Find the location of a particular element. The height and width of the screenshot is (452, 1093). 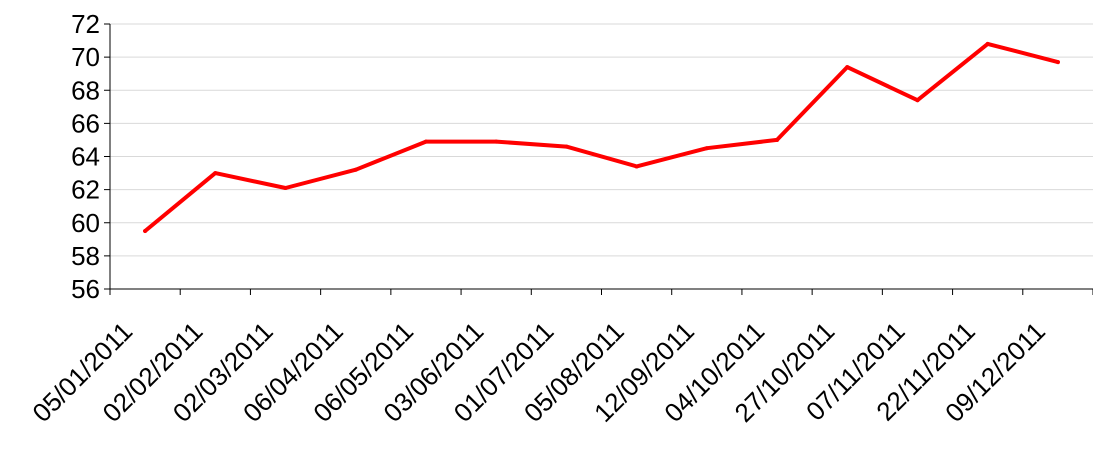

y-tick-label: 58 is located at coordinates (85, 256).